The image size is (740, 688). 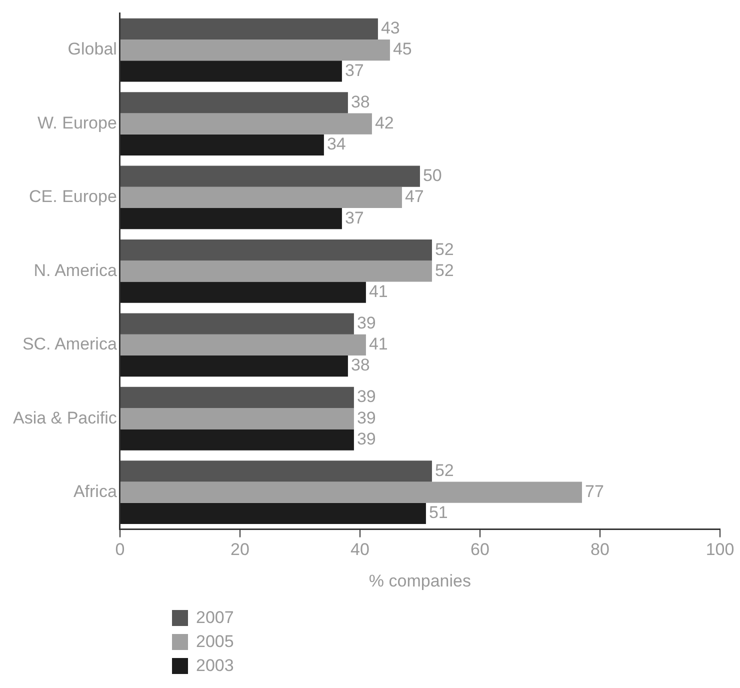 What do you see at coordinates (76, 270) in the screenshot?
I see `y-tick-label: N. America` at bounding box center [76, 270].